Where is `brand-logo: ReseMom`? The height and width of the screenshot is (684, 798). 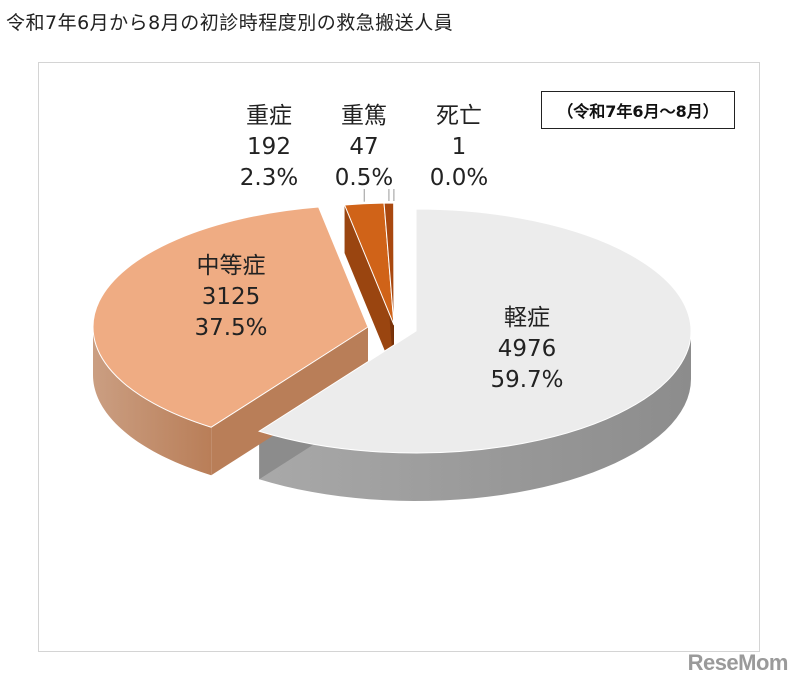 brand-logo: ReseMom is located at coordinates (738, 662).